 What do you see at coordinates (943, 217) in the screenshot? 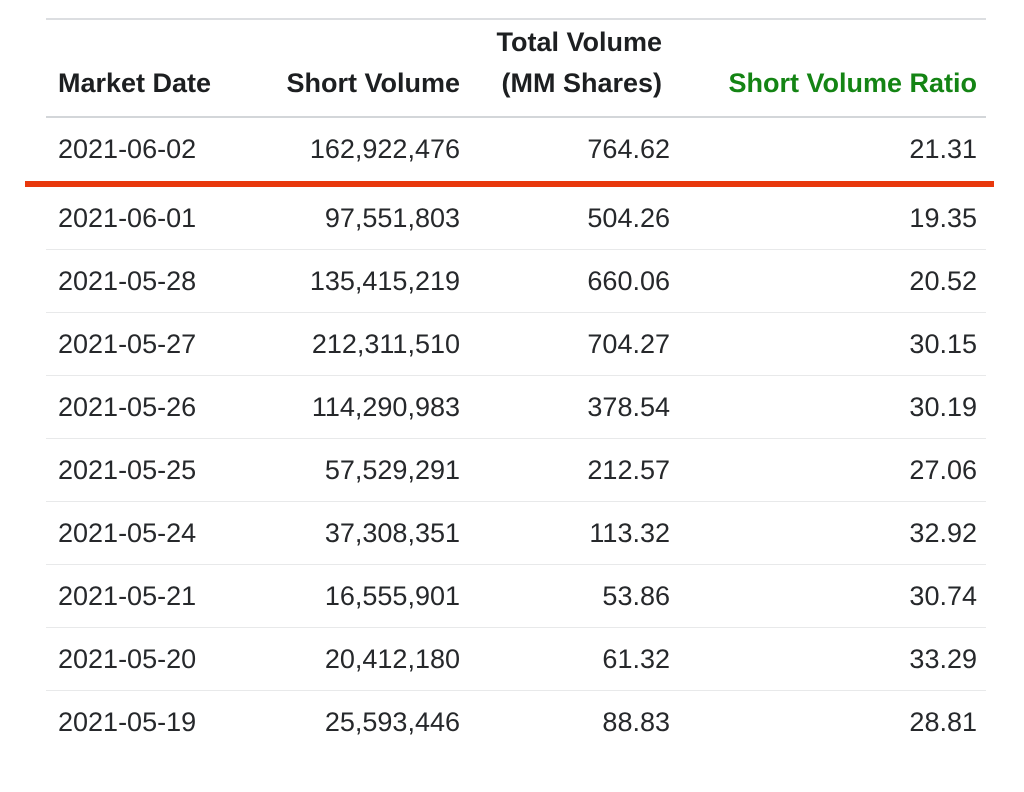
I see `ratio-cell: 19.35` at bounding box center [943, 217].